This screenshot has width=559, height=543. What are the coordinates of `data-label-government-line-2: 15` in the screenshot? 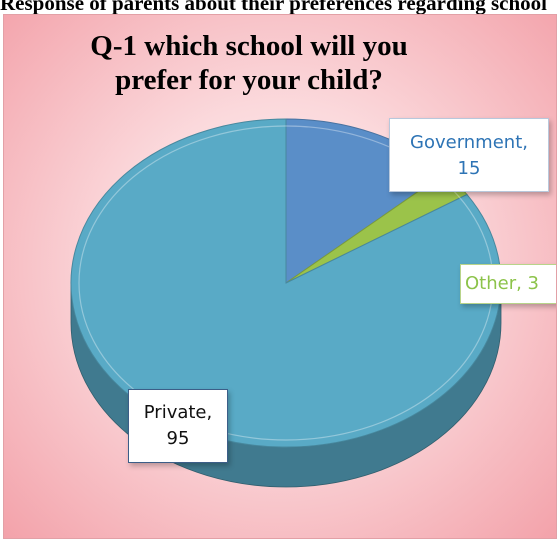 It's located at (469, 168).